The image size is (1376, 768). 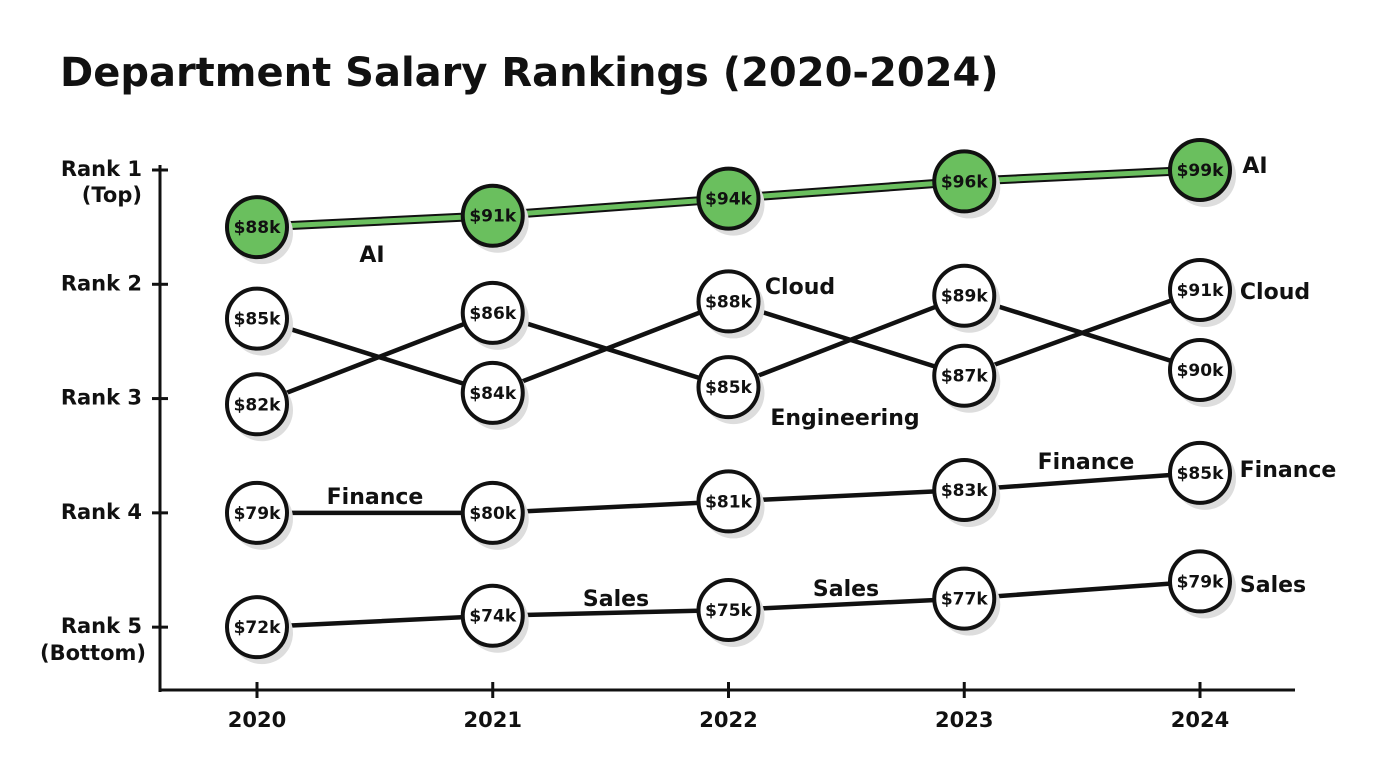 I want to click on value-label: $99k, so click(x=1200, y=171).